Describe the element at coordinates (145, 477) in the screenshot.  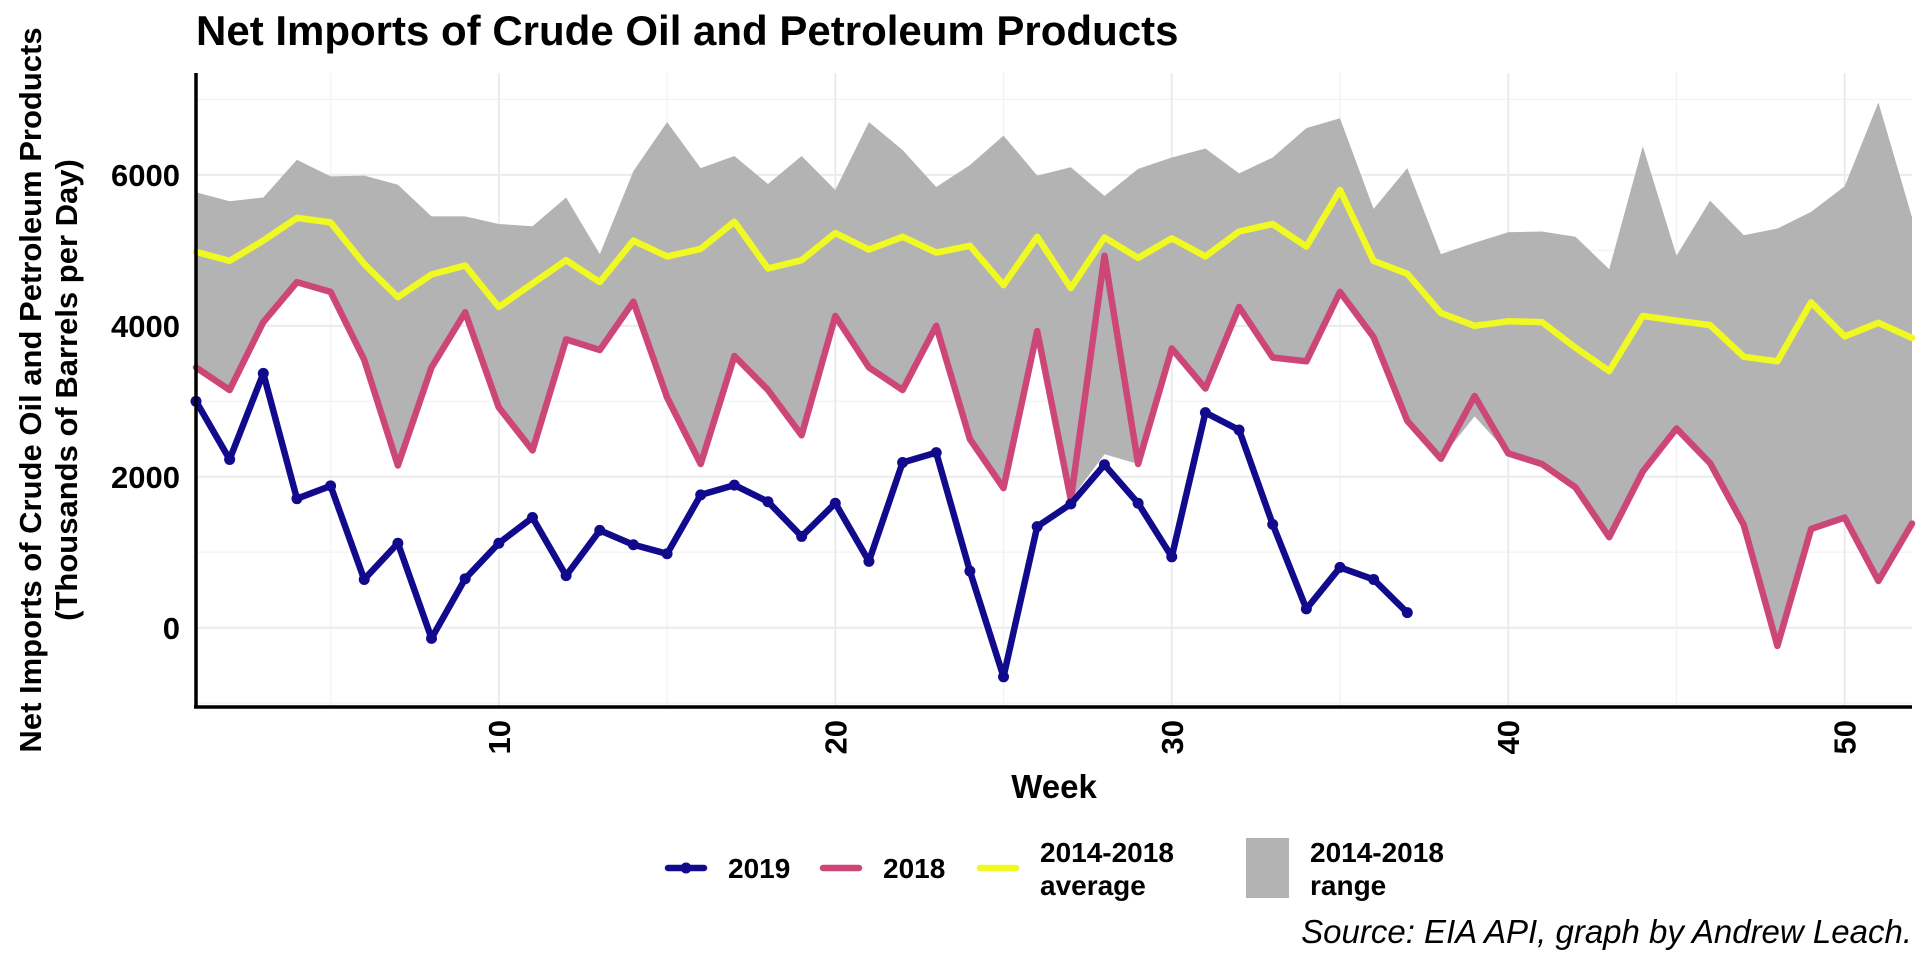
I see `y-tick-label: 2000` at that location.